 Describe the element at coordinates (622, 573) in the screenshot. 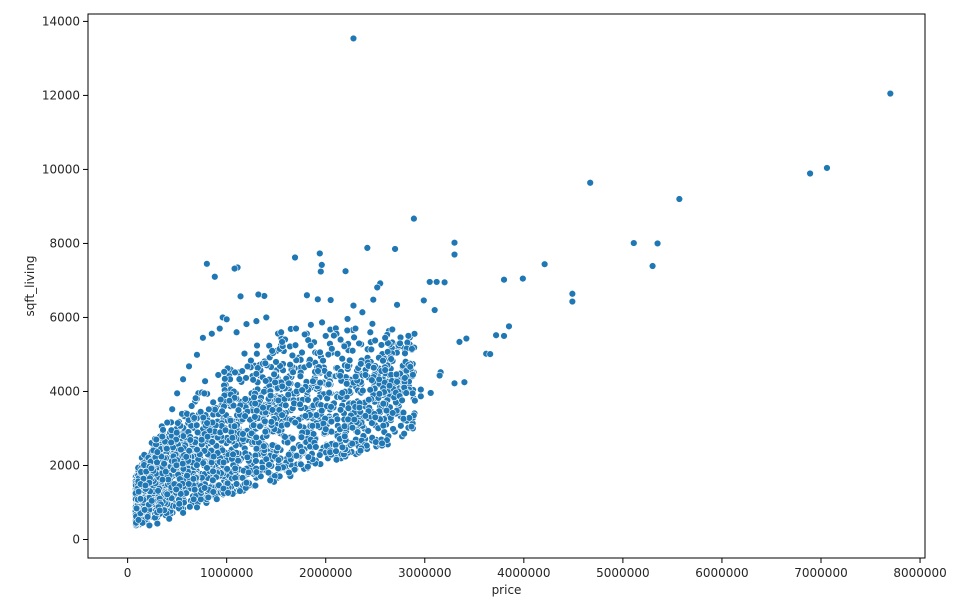

I see `x-tick-label: 5000000` at that location.